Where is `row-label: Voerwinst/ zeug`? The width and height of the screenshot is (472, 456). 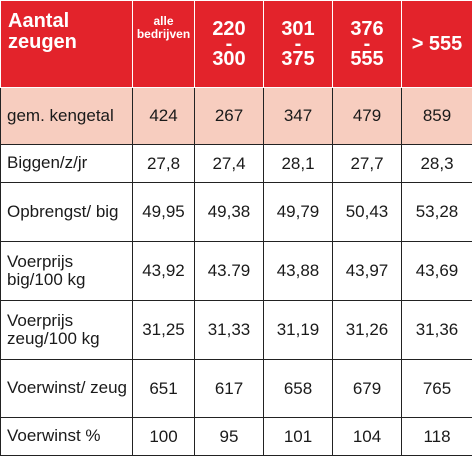 row-label: Voerwinst/ zeug is located at coordinates (67, 389).